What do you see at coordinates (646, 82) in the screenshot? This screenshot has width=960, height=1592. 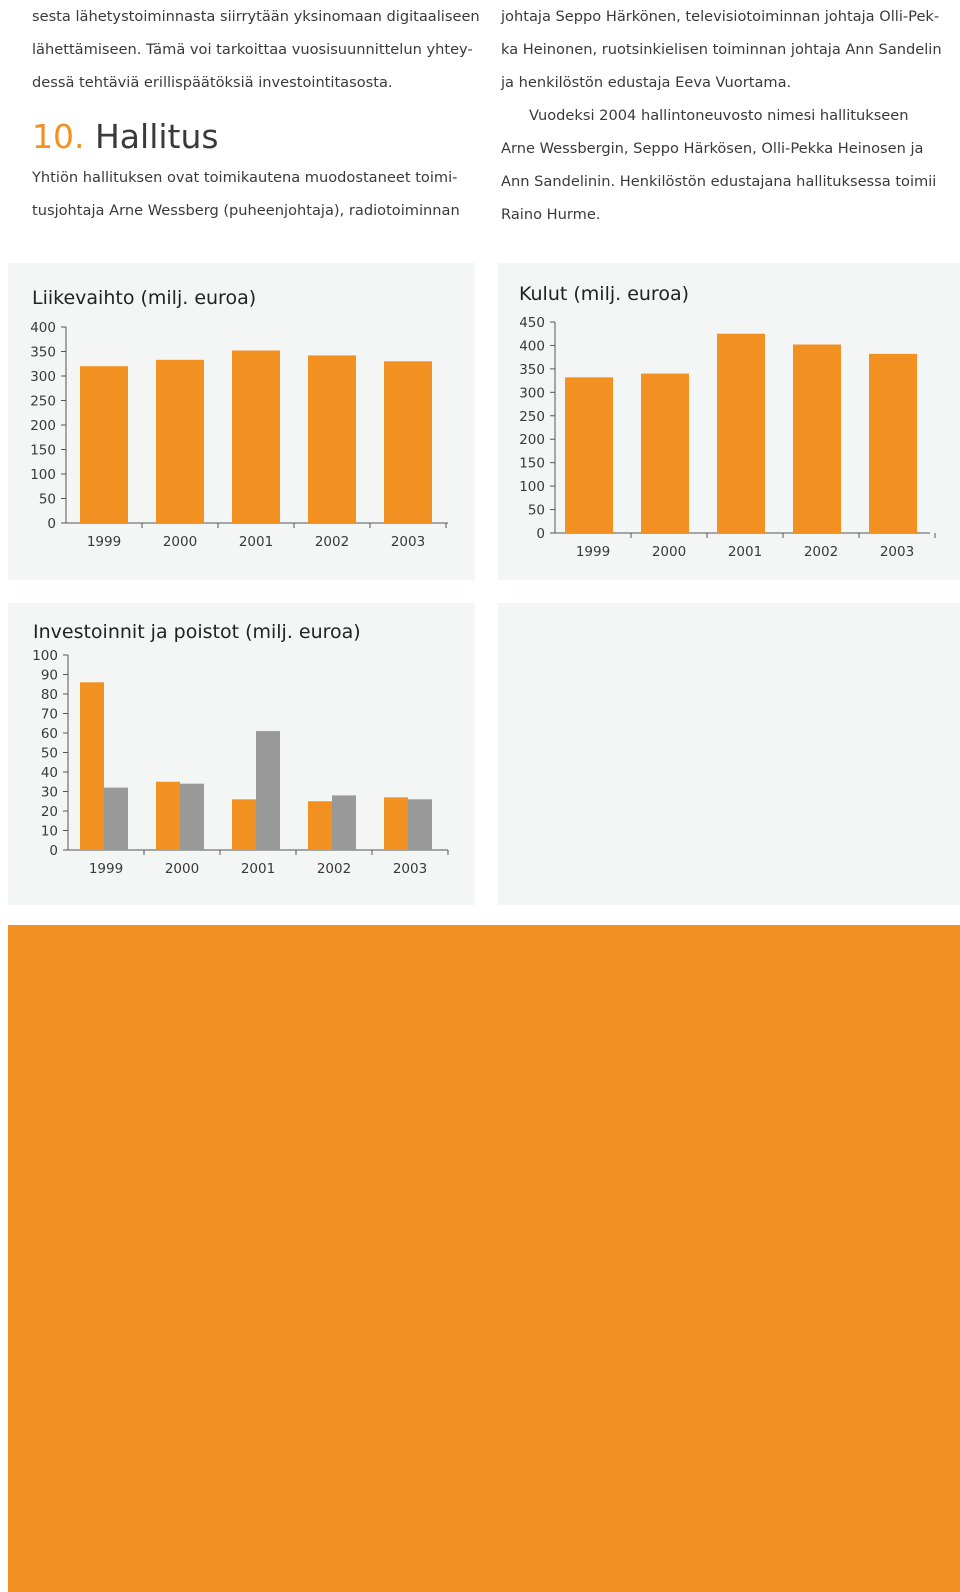 I see `body-line: ja henkilöstön edustaja Eeva Vuortama.` at bounding box center [646, 82].